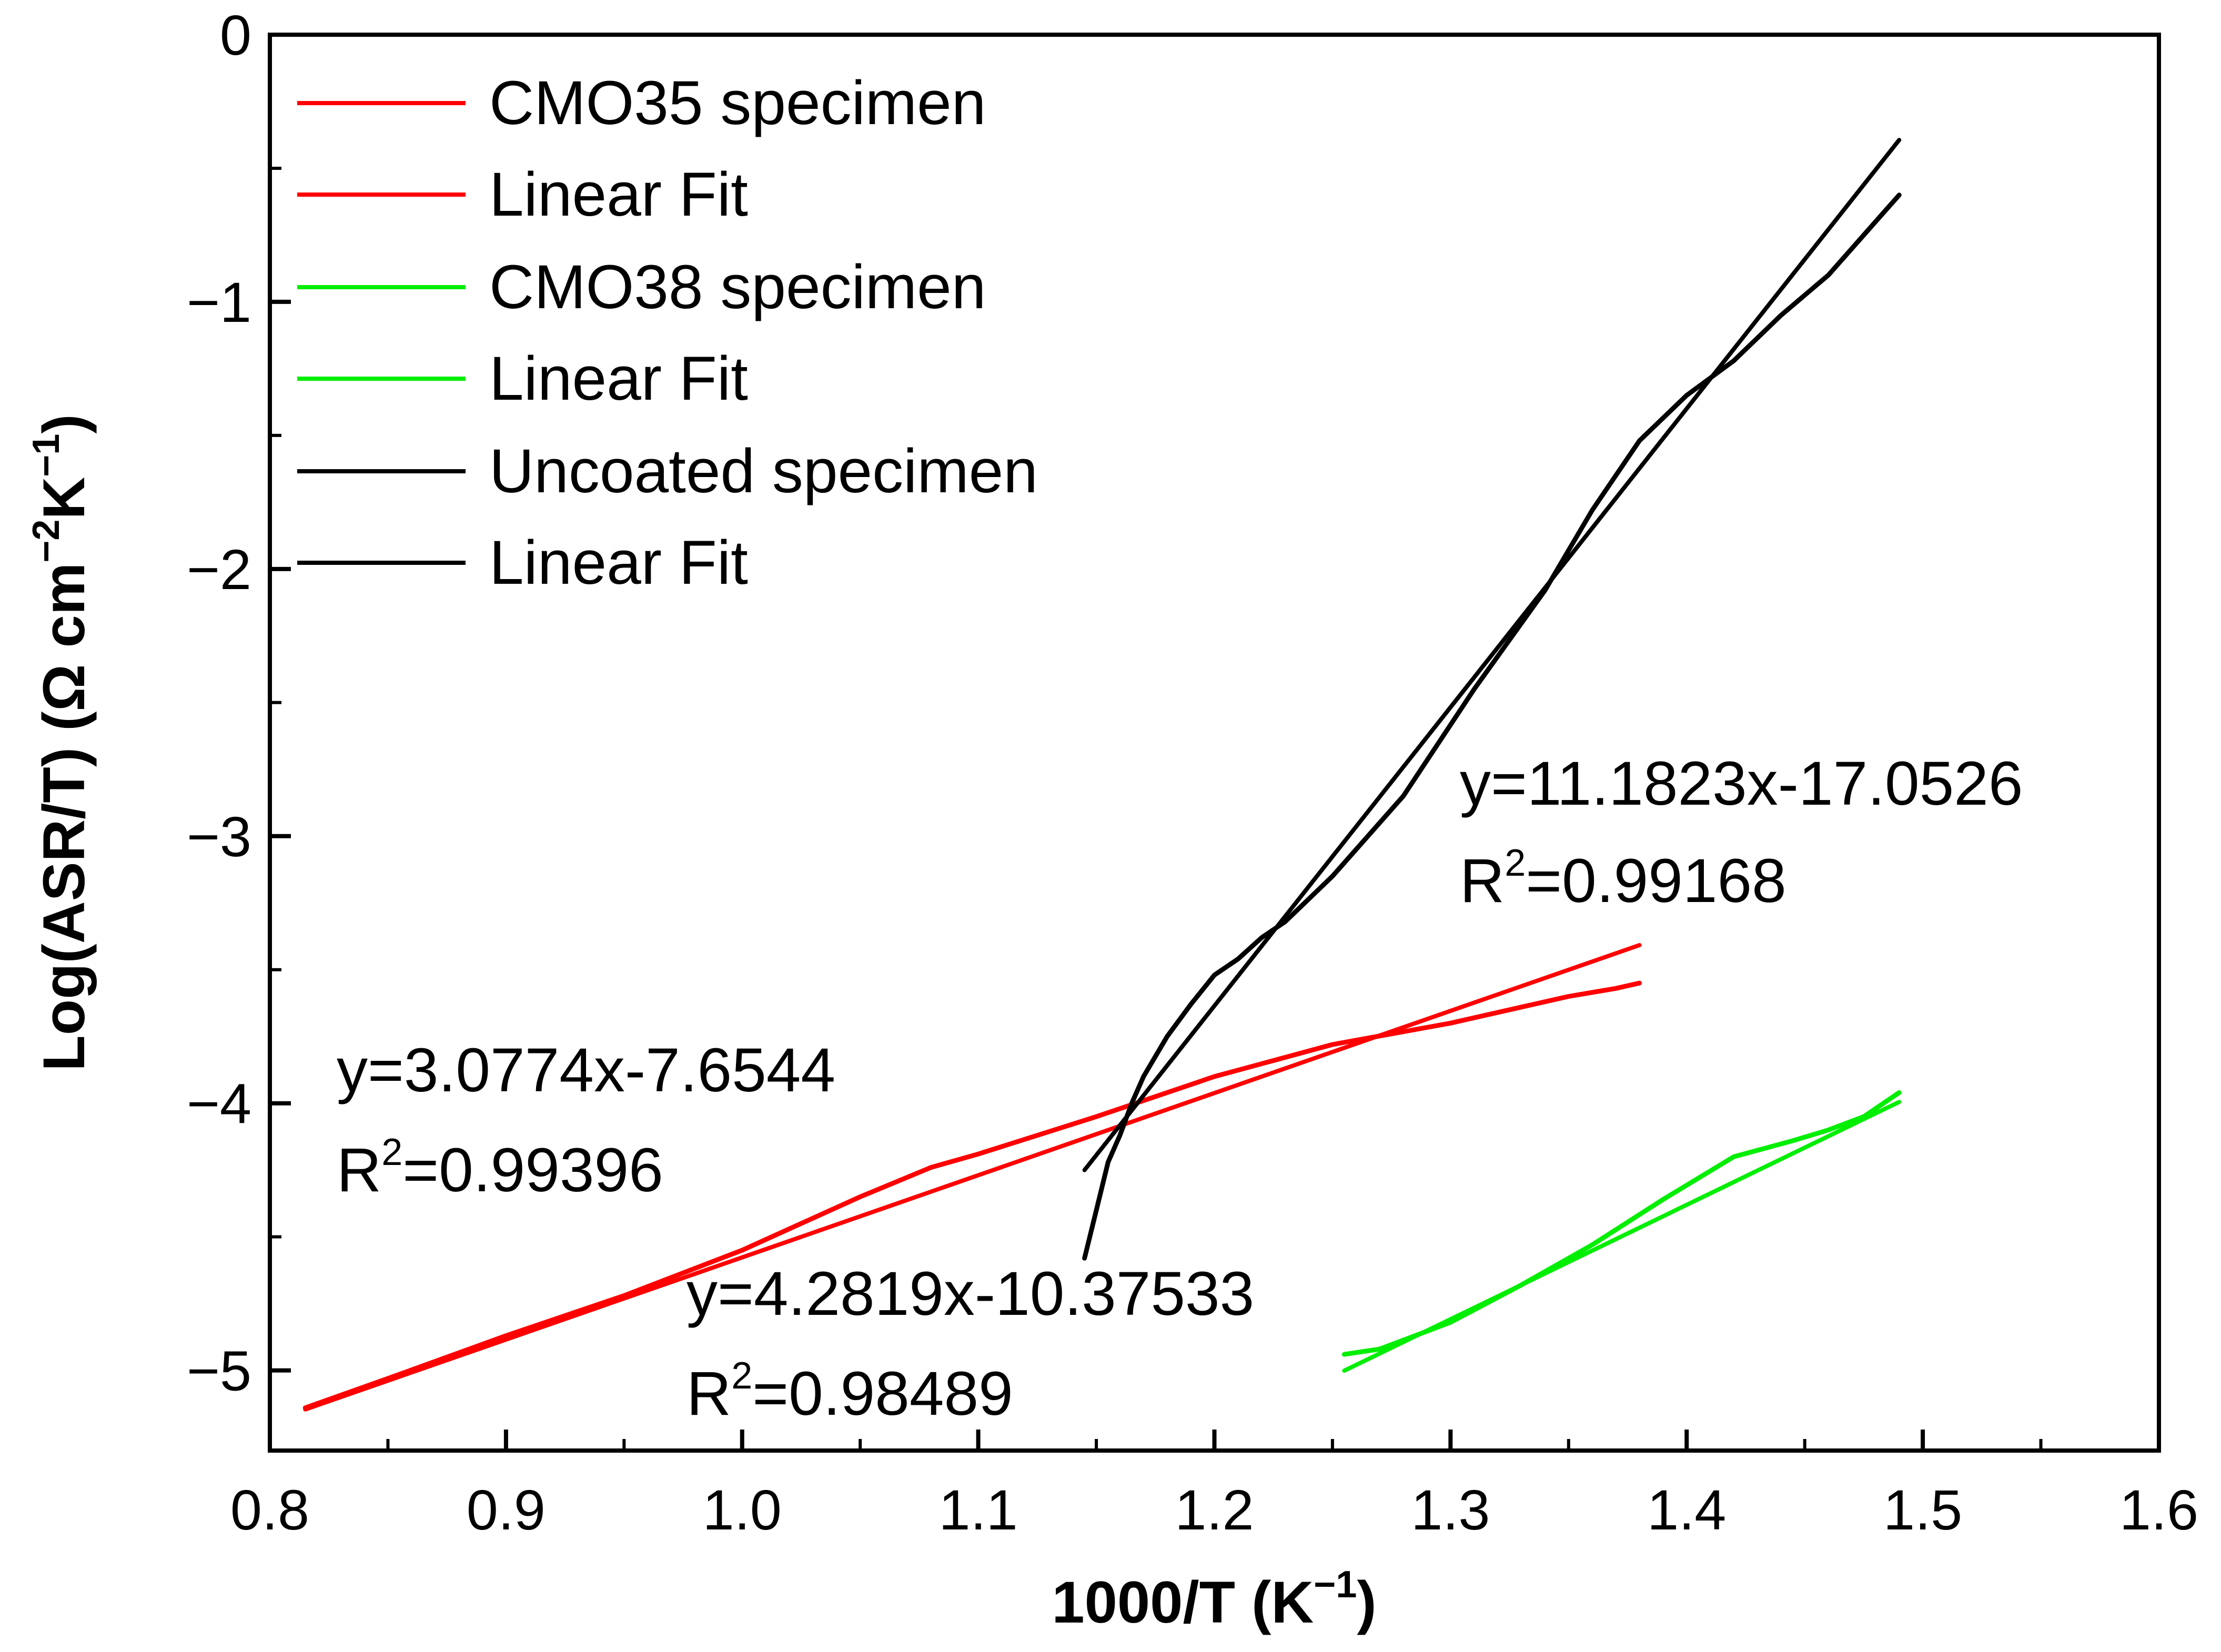 The height and width of the screenshot is (1652, 2221). What do you see at coordinates (850, 1391) in the screenshot?
I see `annotation-cmo38-r2: R2=0.98489` at bounding box center [850, 1391].